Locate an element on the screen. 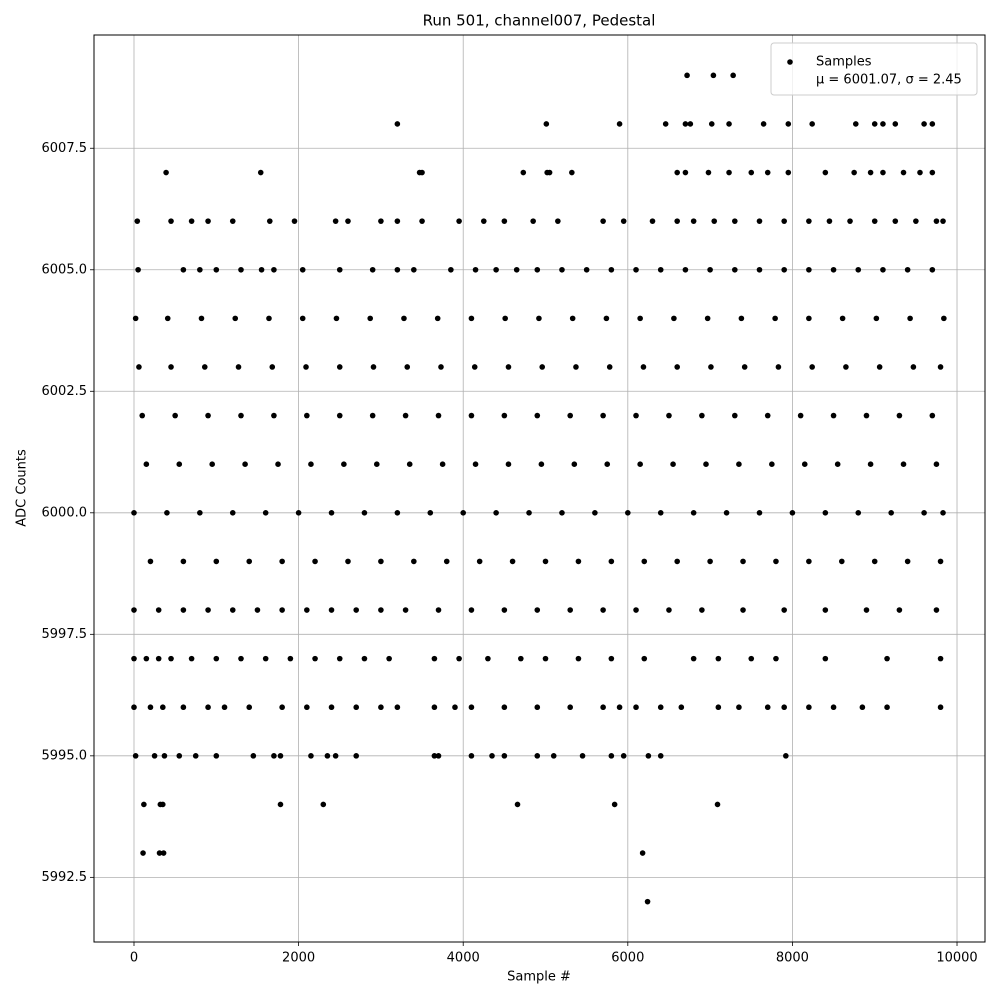  y-tick-label: 6005.0 is located at coordinates (65, 269).